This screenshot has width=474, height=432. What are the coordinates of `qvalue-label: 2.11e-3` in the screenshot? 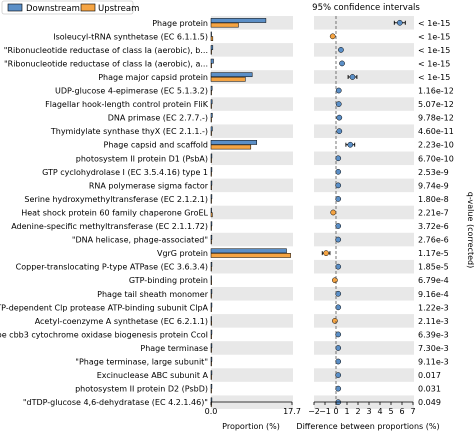 It's located at (433, 321).